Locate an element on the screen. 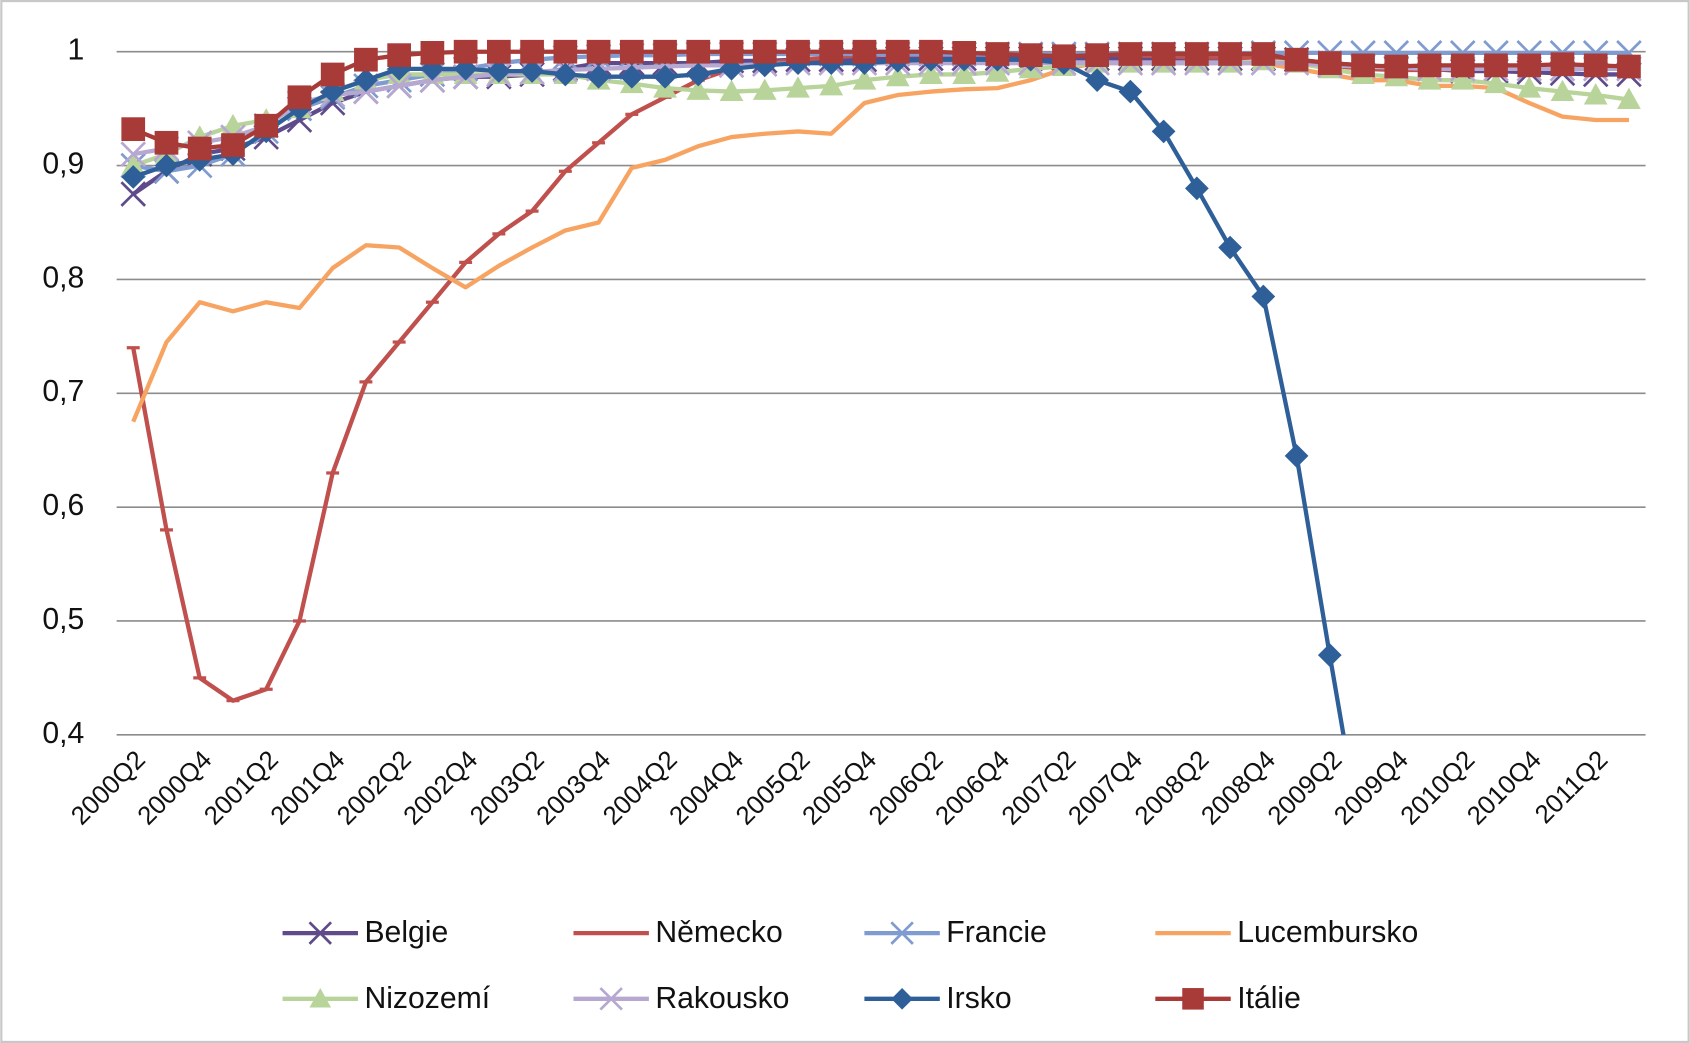 The width and height of the screenshot is (1690, 1043). y-tick-label: 0,5 is located at coordinates (63, 619).